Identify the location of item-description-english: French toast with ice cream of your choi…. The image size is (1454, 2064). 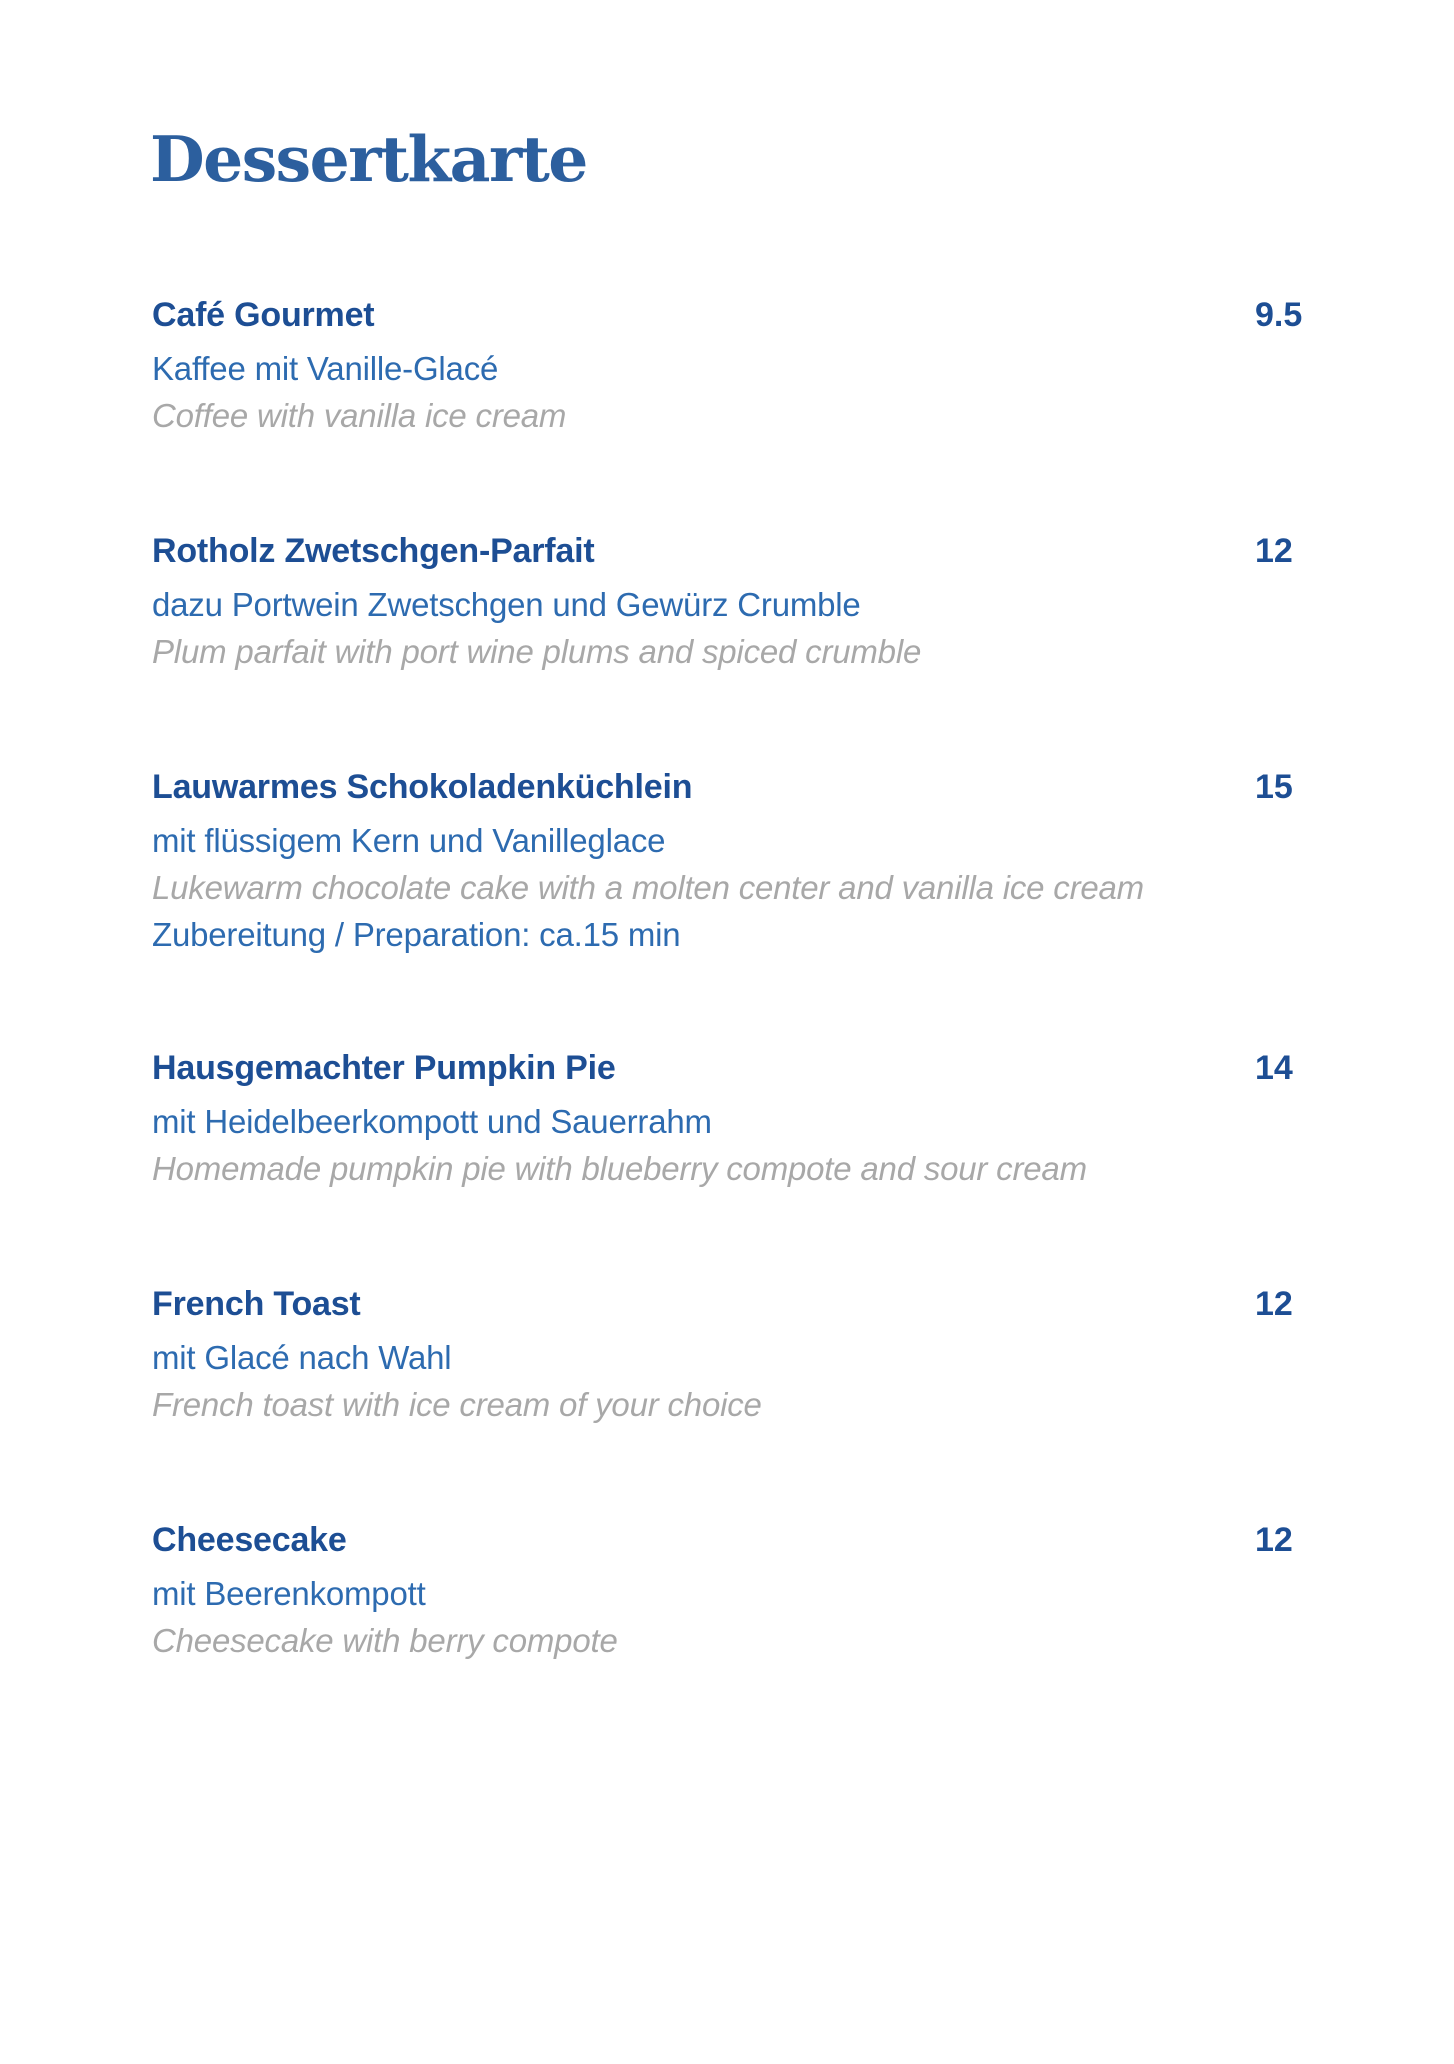
(457, 1404).